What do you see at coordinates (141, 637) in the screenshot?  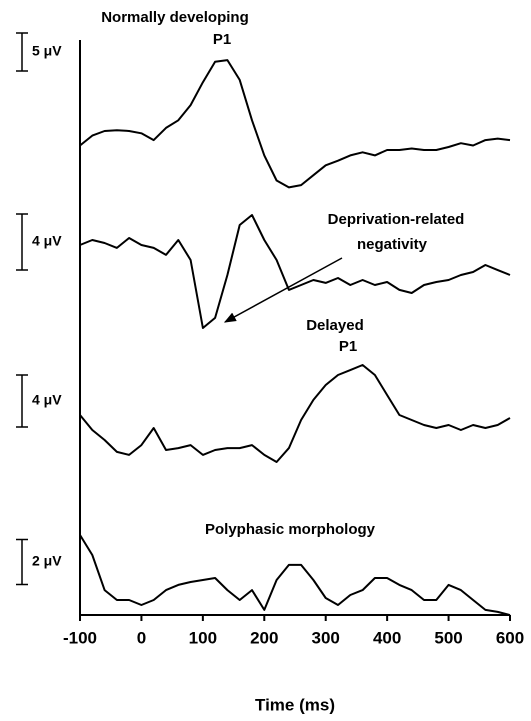 I see `x-tick-label: 0` at bounding box center [141, 637].